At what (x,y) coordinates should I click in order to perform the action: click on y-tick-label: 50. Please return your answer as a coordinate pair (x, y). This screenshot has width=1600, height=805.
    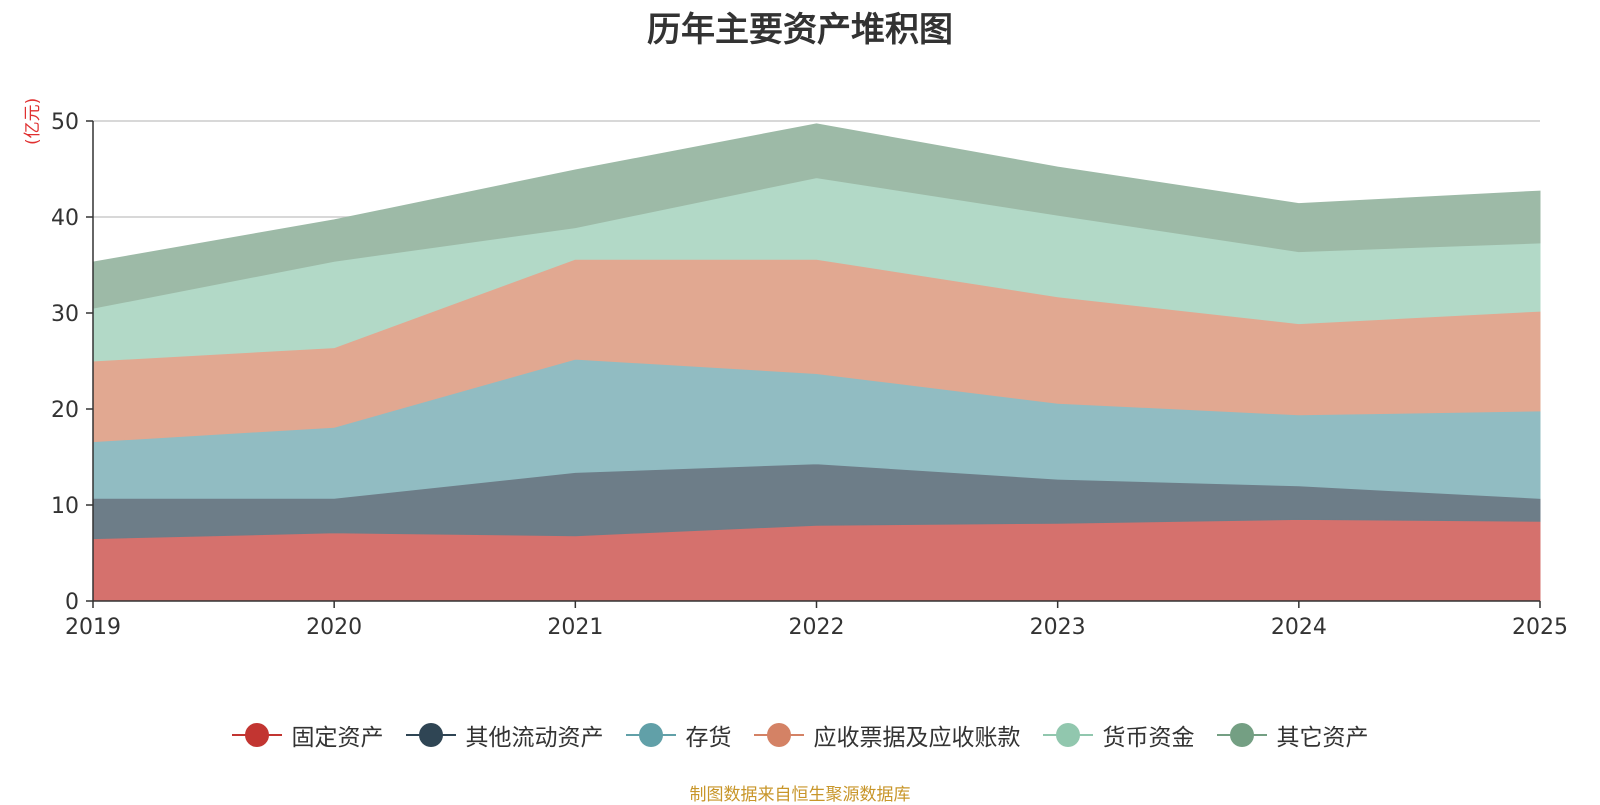
    Looking at the image, I should click on (65, 122).